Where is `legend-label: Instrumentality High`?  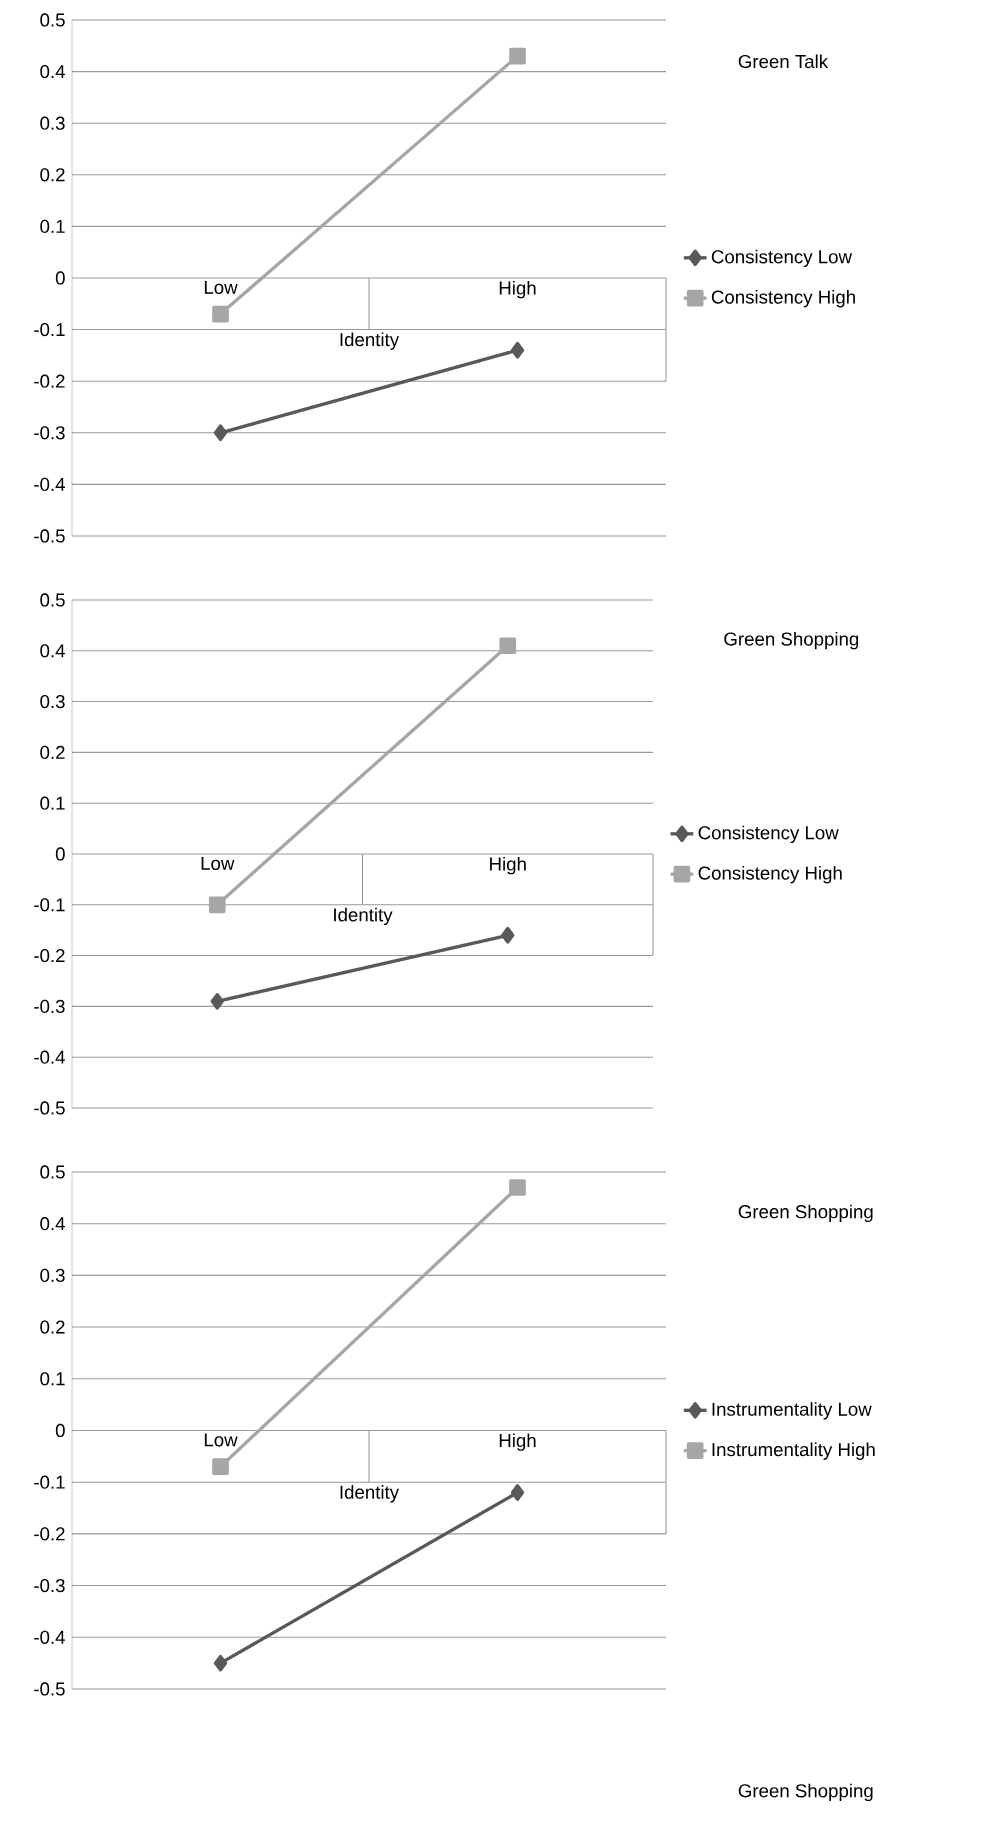
legend-label: Instrumentality High is located at coordinates (793, 1451).